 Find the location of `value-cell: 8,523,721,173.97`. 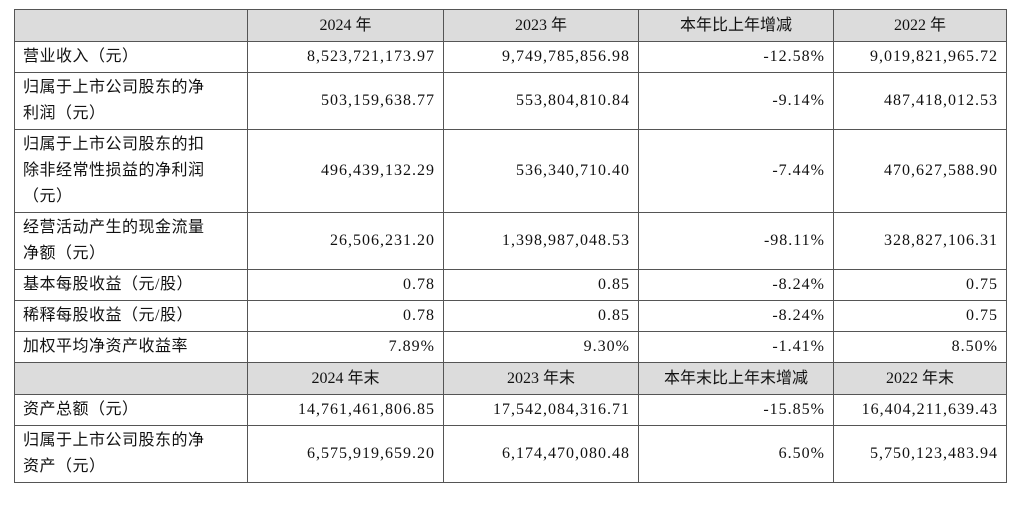

value-cell: 8,523,721,173.97 is located at coordinates (345, 57).